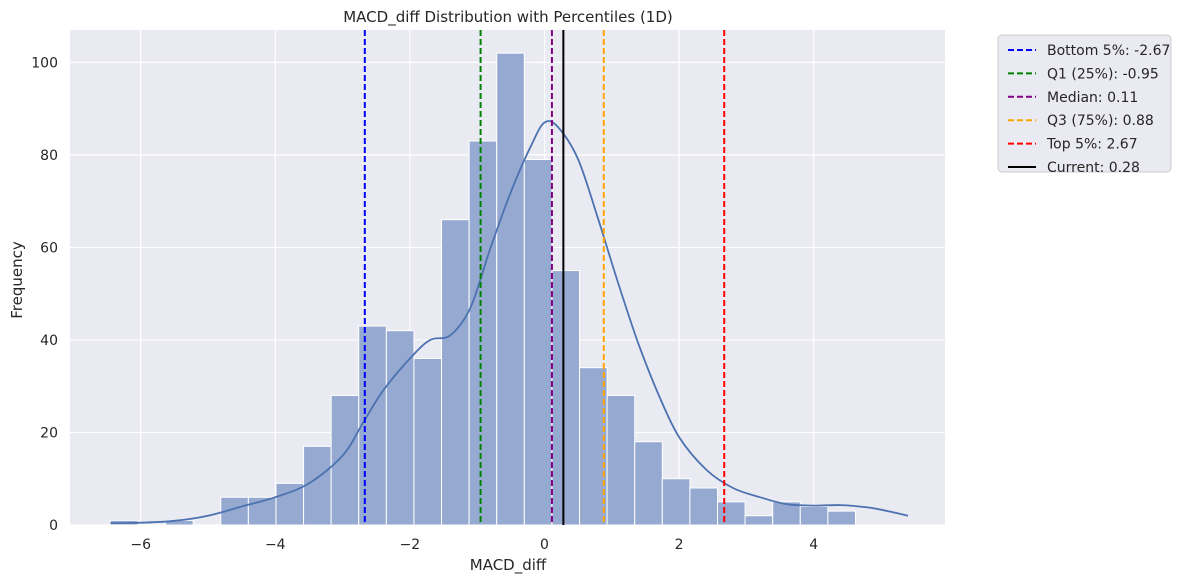 The image size is (1180, 583). I want to click on x-tick-label: 0, so click(544, 545).